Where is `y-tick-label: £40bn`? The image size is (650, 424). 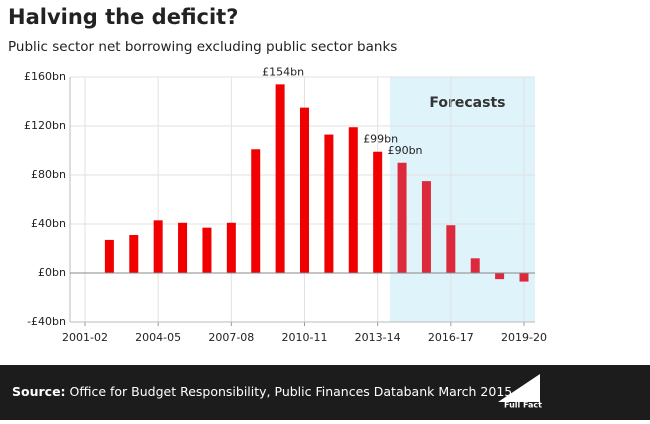 y-tick-label: £40bn is located at coordinates (48, 223).